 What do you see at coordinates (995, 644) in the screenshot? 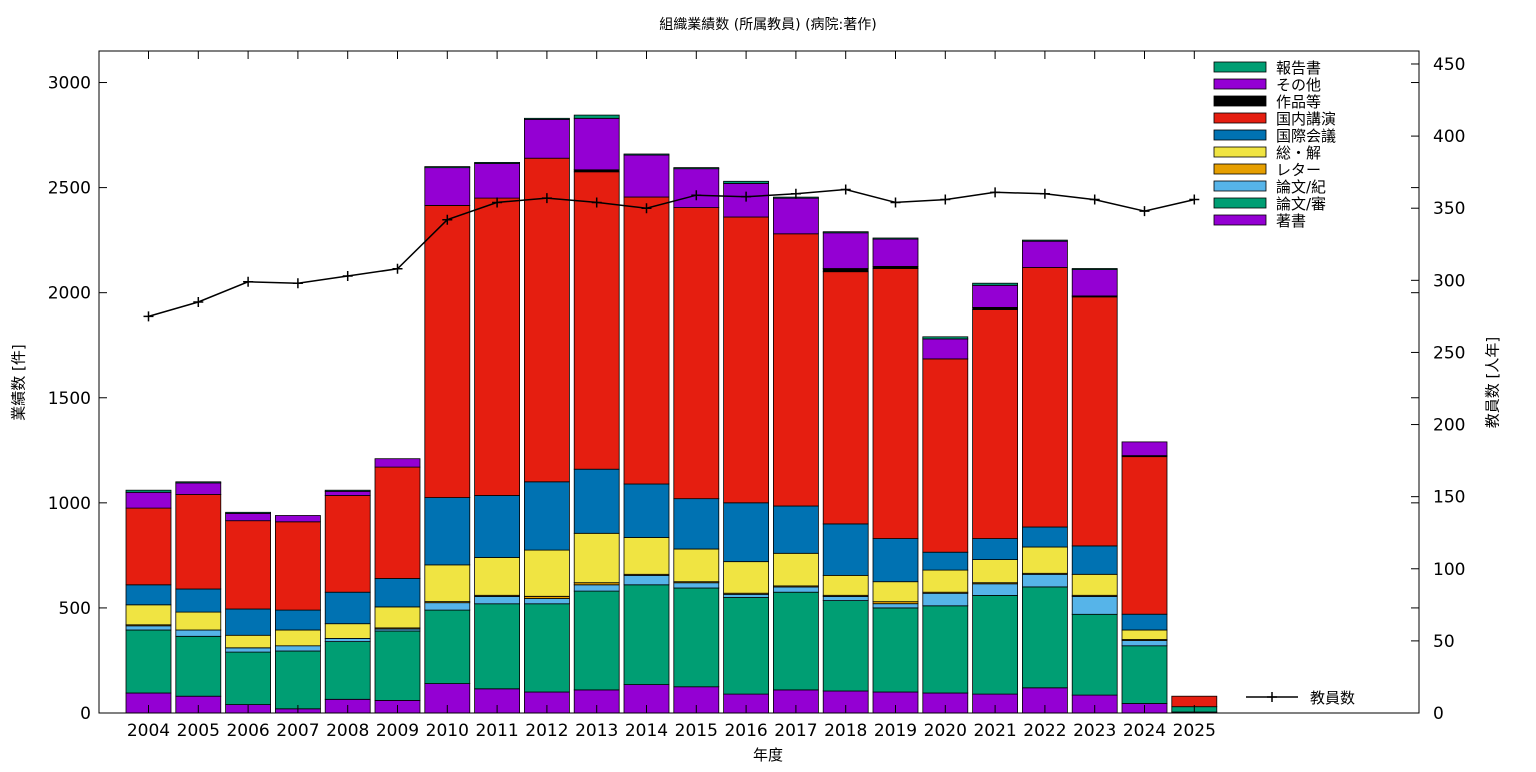
I see `bar-2021-s1` at bounding box center [995, 644].